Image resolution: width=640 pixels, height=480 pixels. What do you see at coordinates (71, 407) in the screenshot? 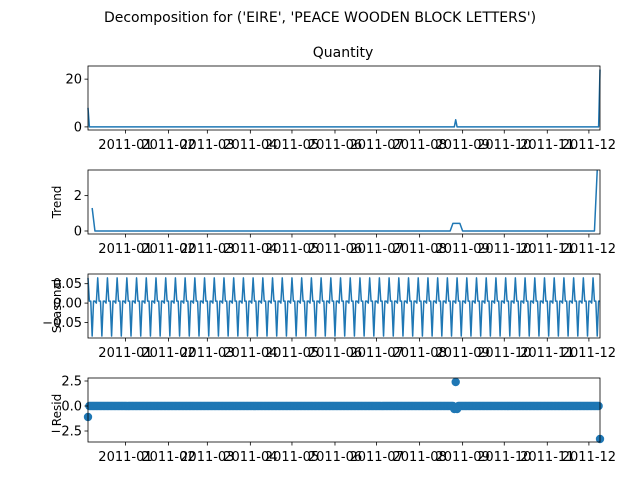
I see `resid-ytick-label: 0.0` at bounding box center [71, 407].